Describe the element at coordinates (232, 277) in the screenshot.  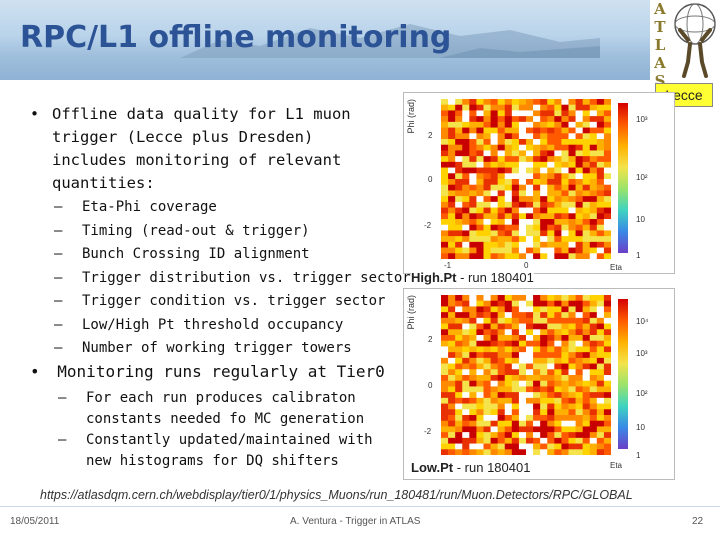
I see `list-item: – Trigger distribution vs. trigger sector` at that location.